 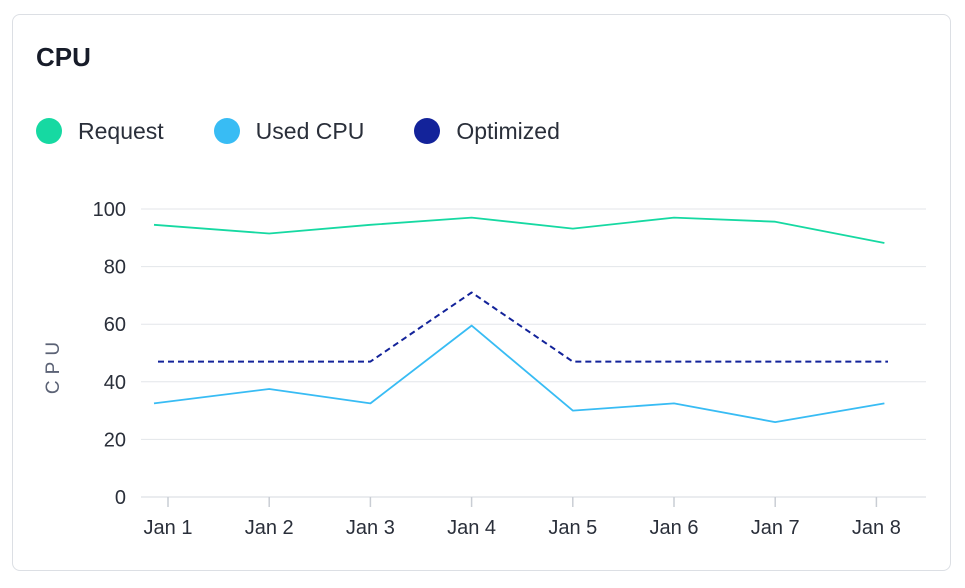 What do you see at coordinates (471, 528) in the screenshot?
I see `x-tick-label: Jan 4` at bounding box center [471, 528].